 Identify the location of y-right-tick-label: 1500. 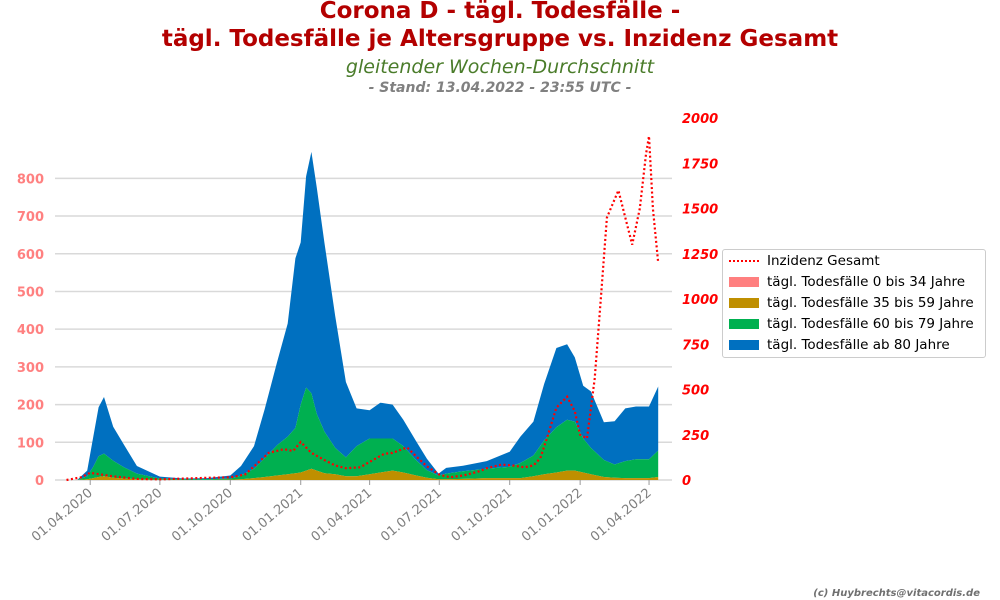
(700, 210).